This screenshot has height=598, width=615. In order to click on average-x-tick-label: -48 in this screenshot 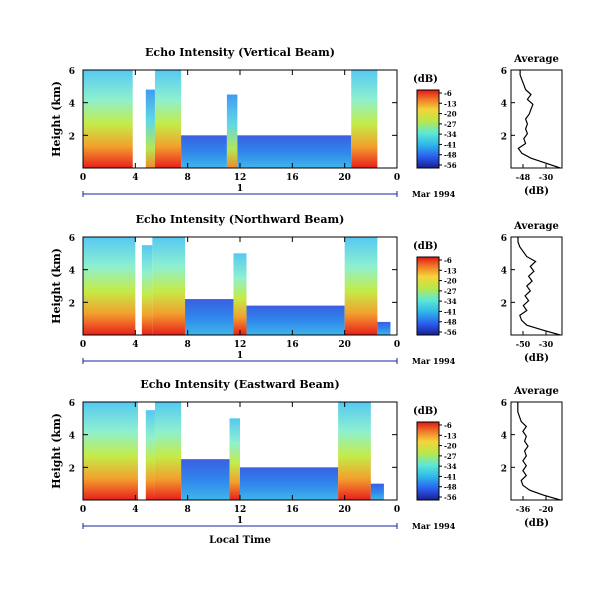, I will do `click(523, 177)`.